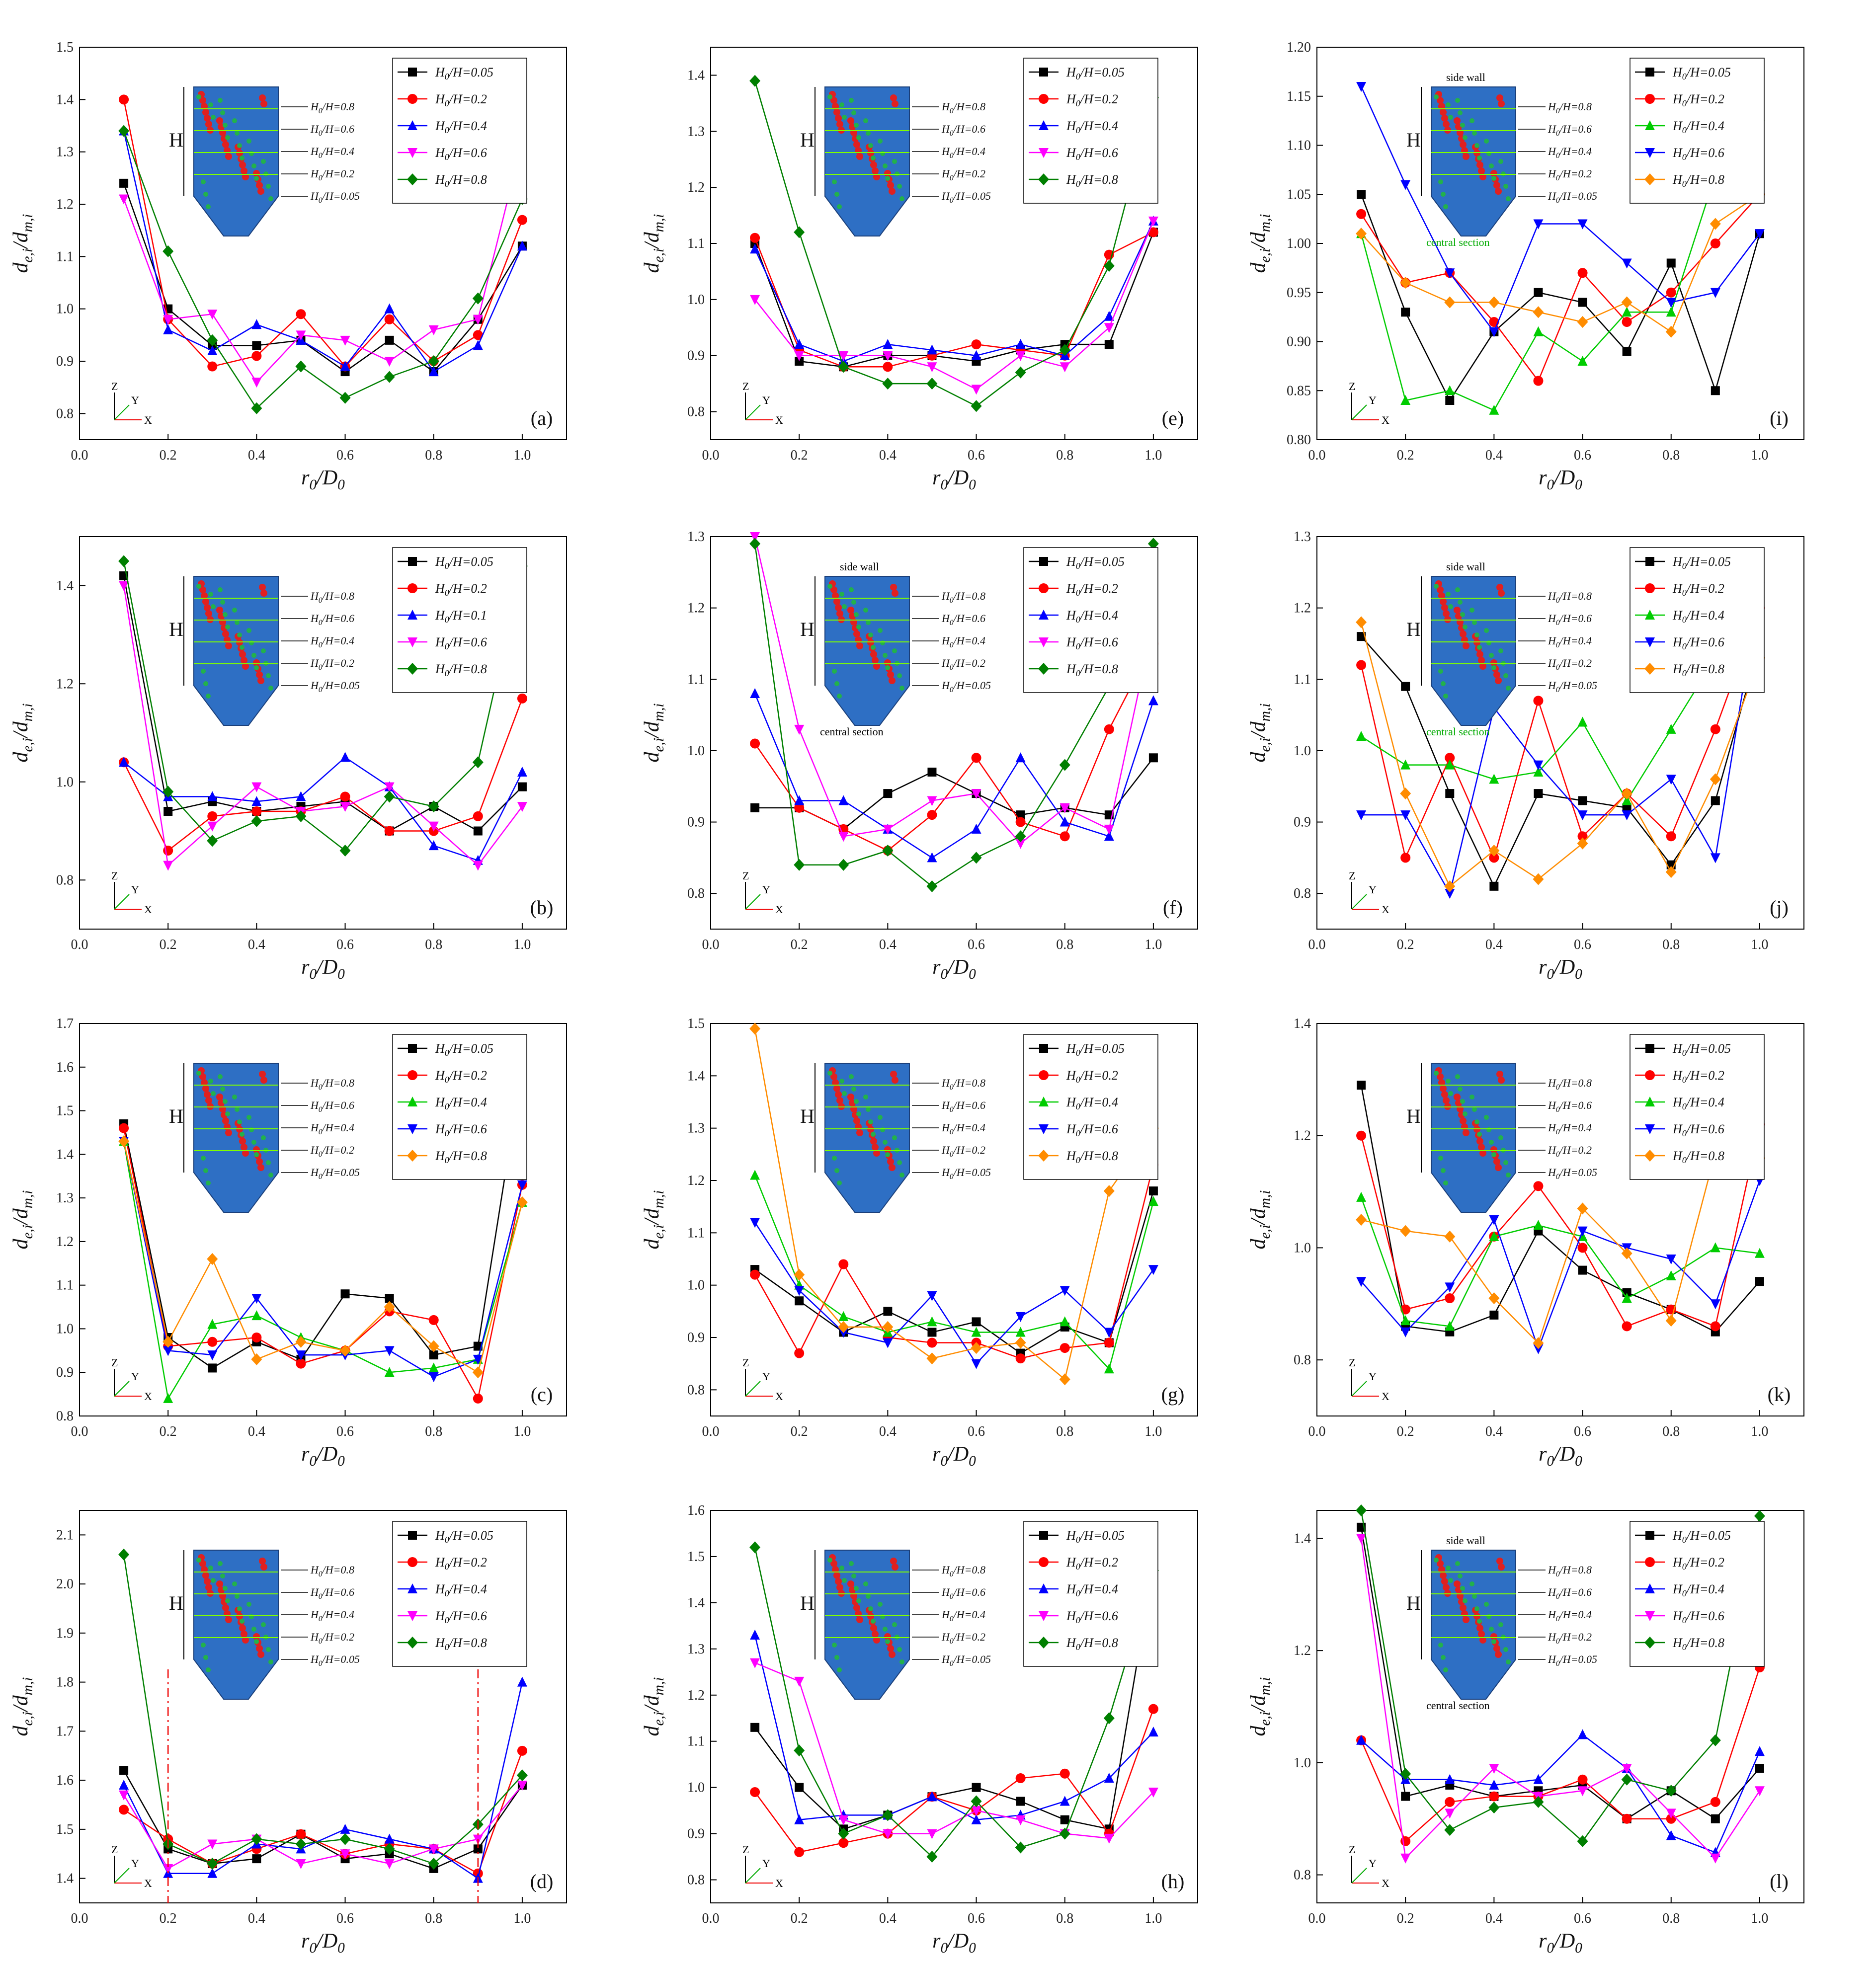 The height and width of the screenshot is (1965, 1876). I want to click on x-tick-label: 1.0, so click(1153, 1431).